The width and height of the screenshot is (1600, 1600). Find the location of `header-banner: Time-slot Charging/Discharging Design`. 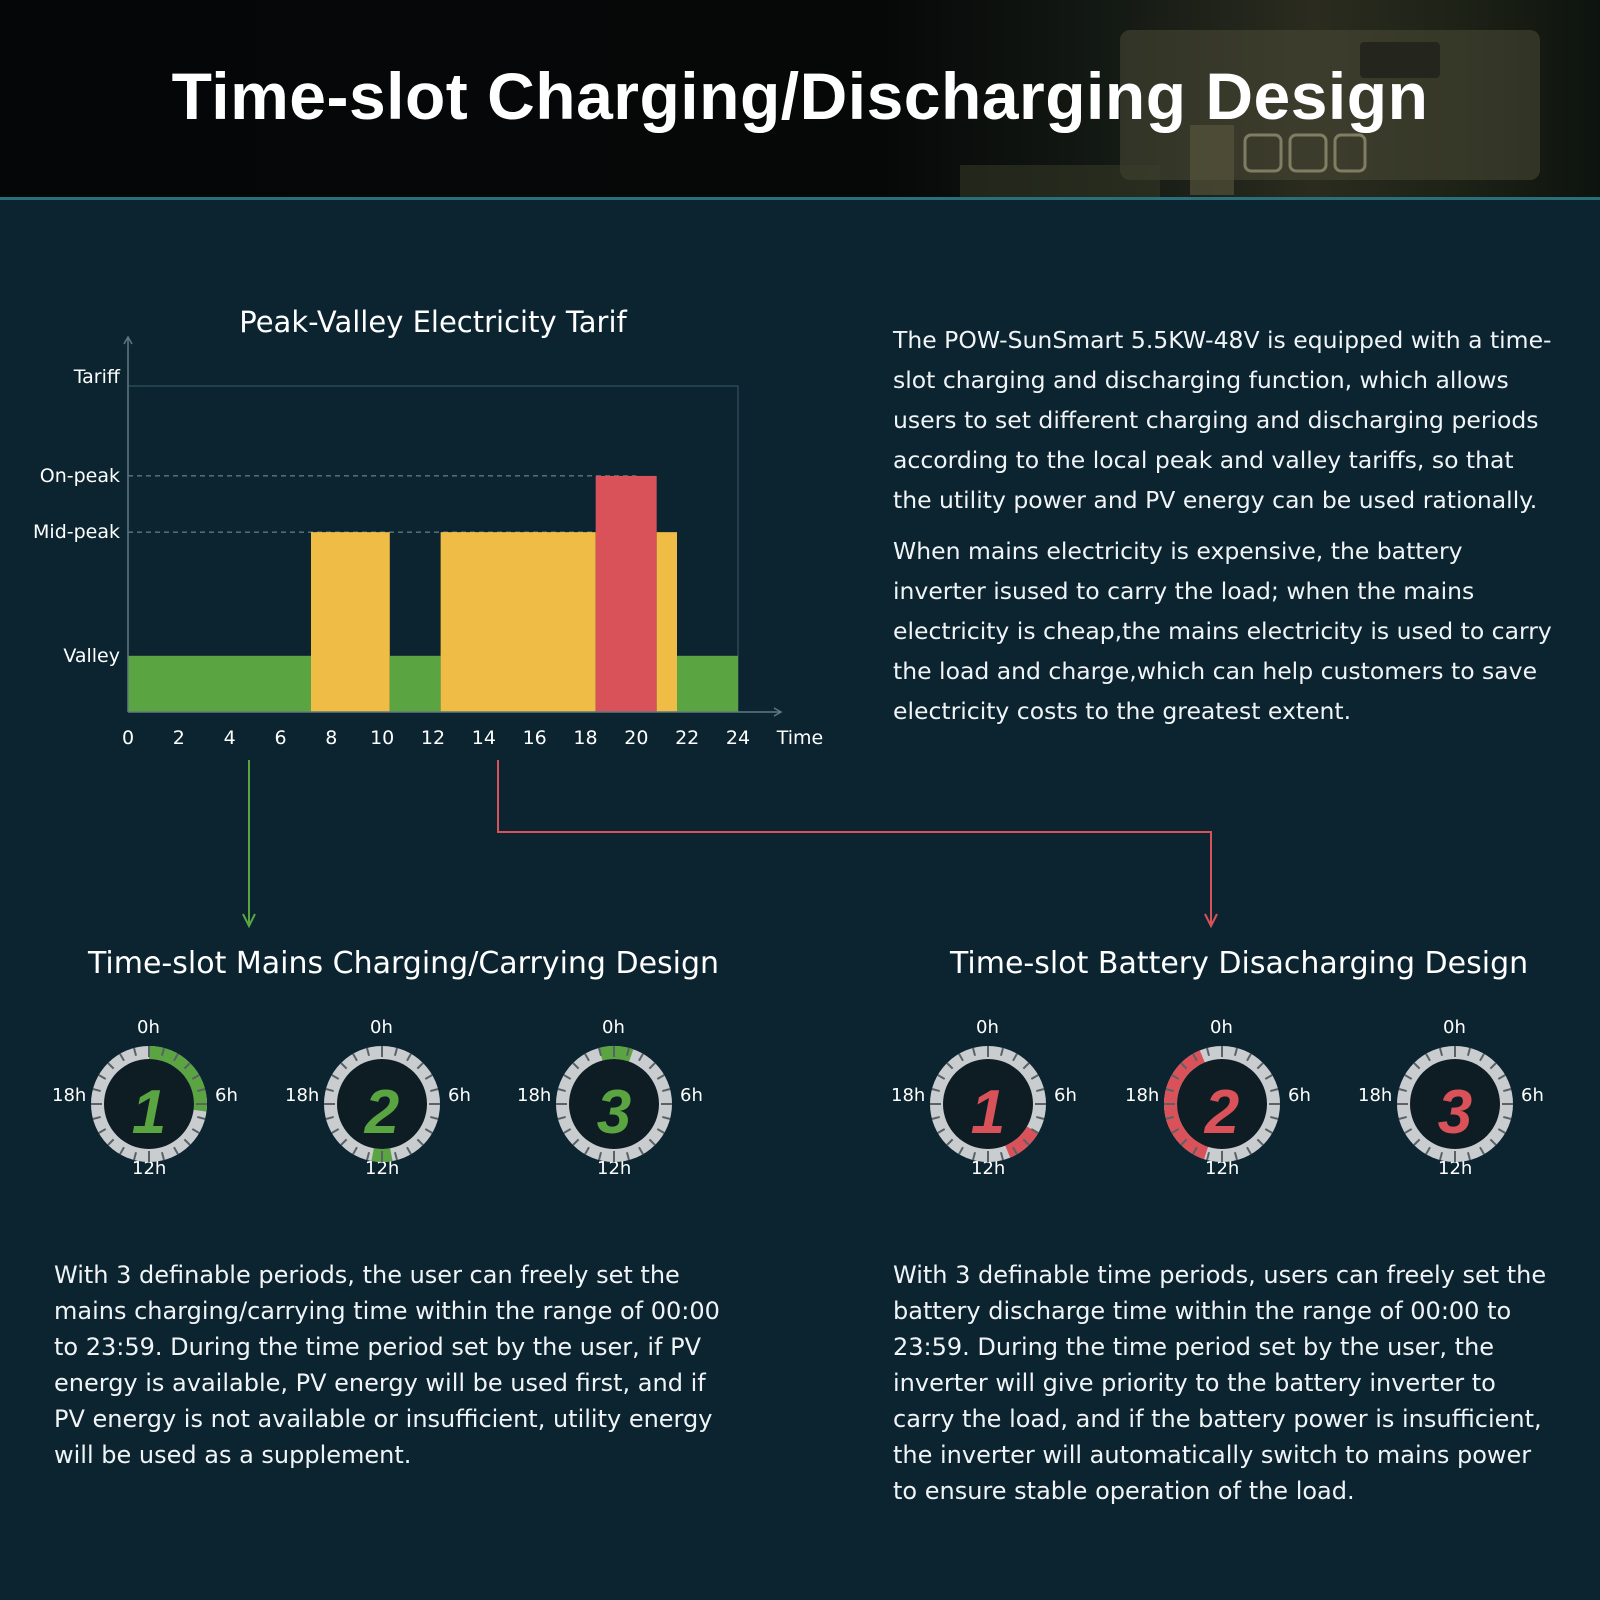

header-banner: Time-slot Charging/Discharging Design is located at coordinates (800, 100).